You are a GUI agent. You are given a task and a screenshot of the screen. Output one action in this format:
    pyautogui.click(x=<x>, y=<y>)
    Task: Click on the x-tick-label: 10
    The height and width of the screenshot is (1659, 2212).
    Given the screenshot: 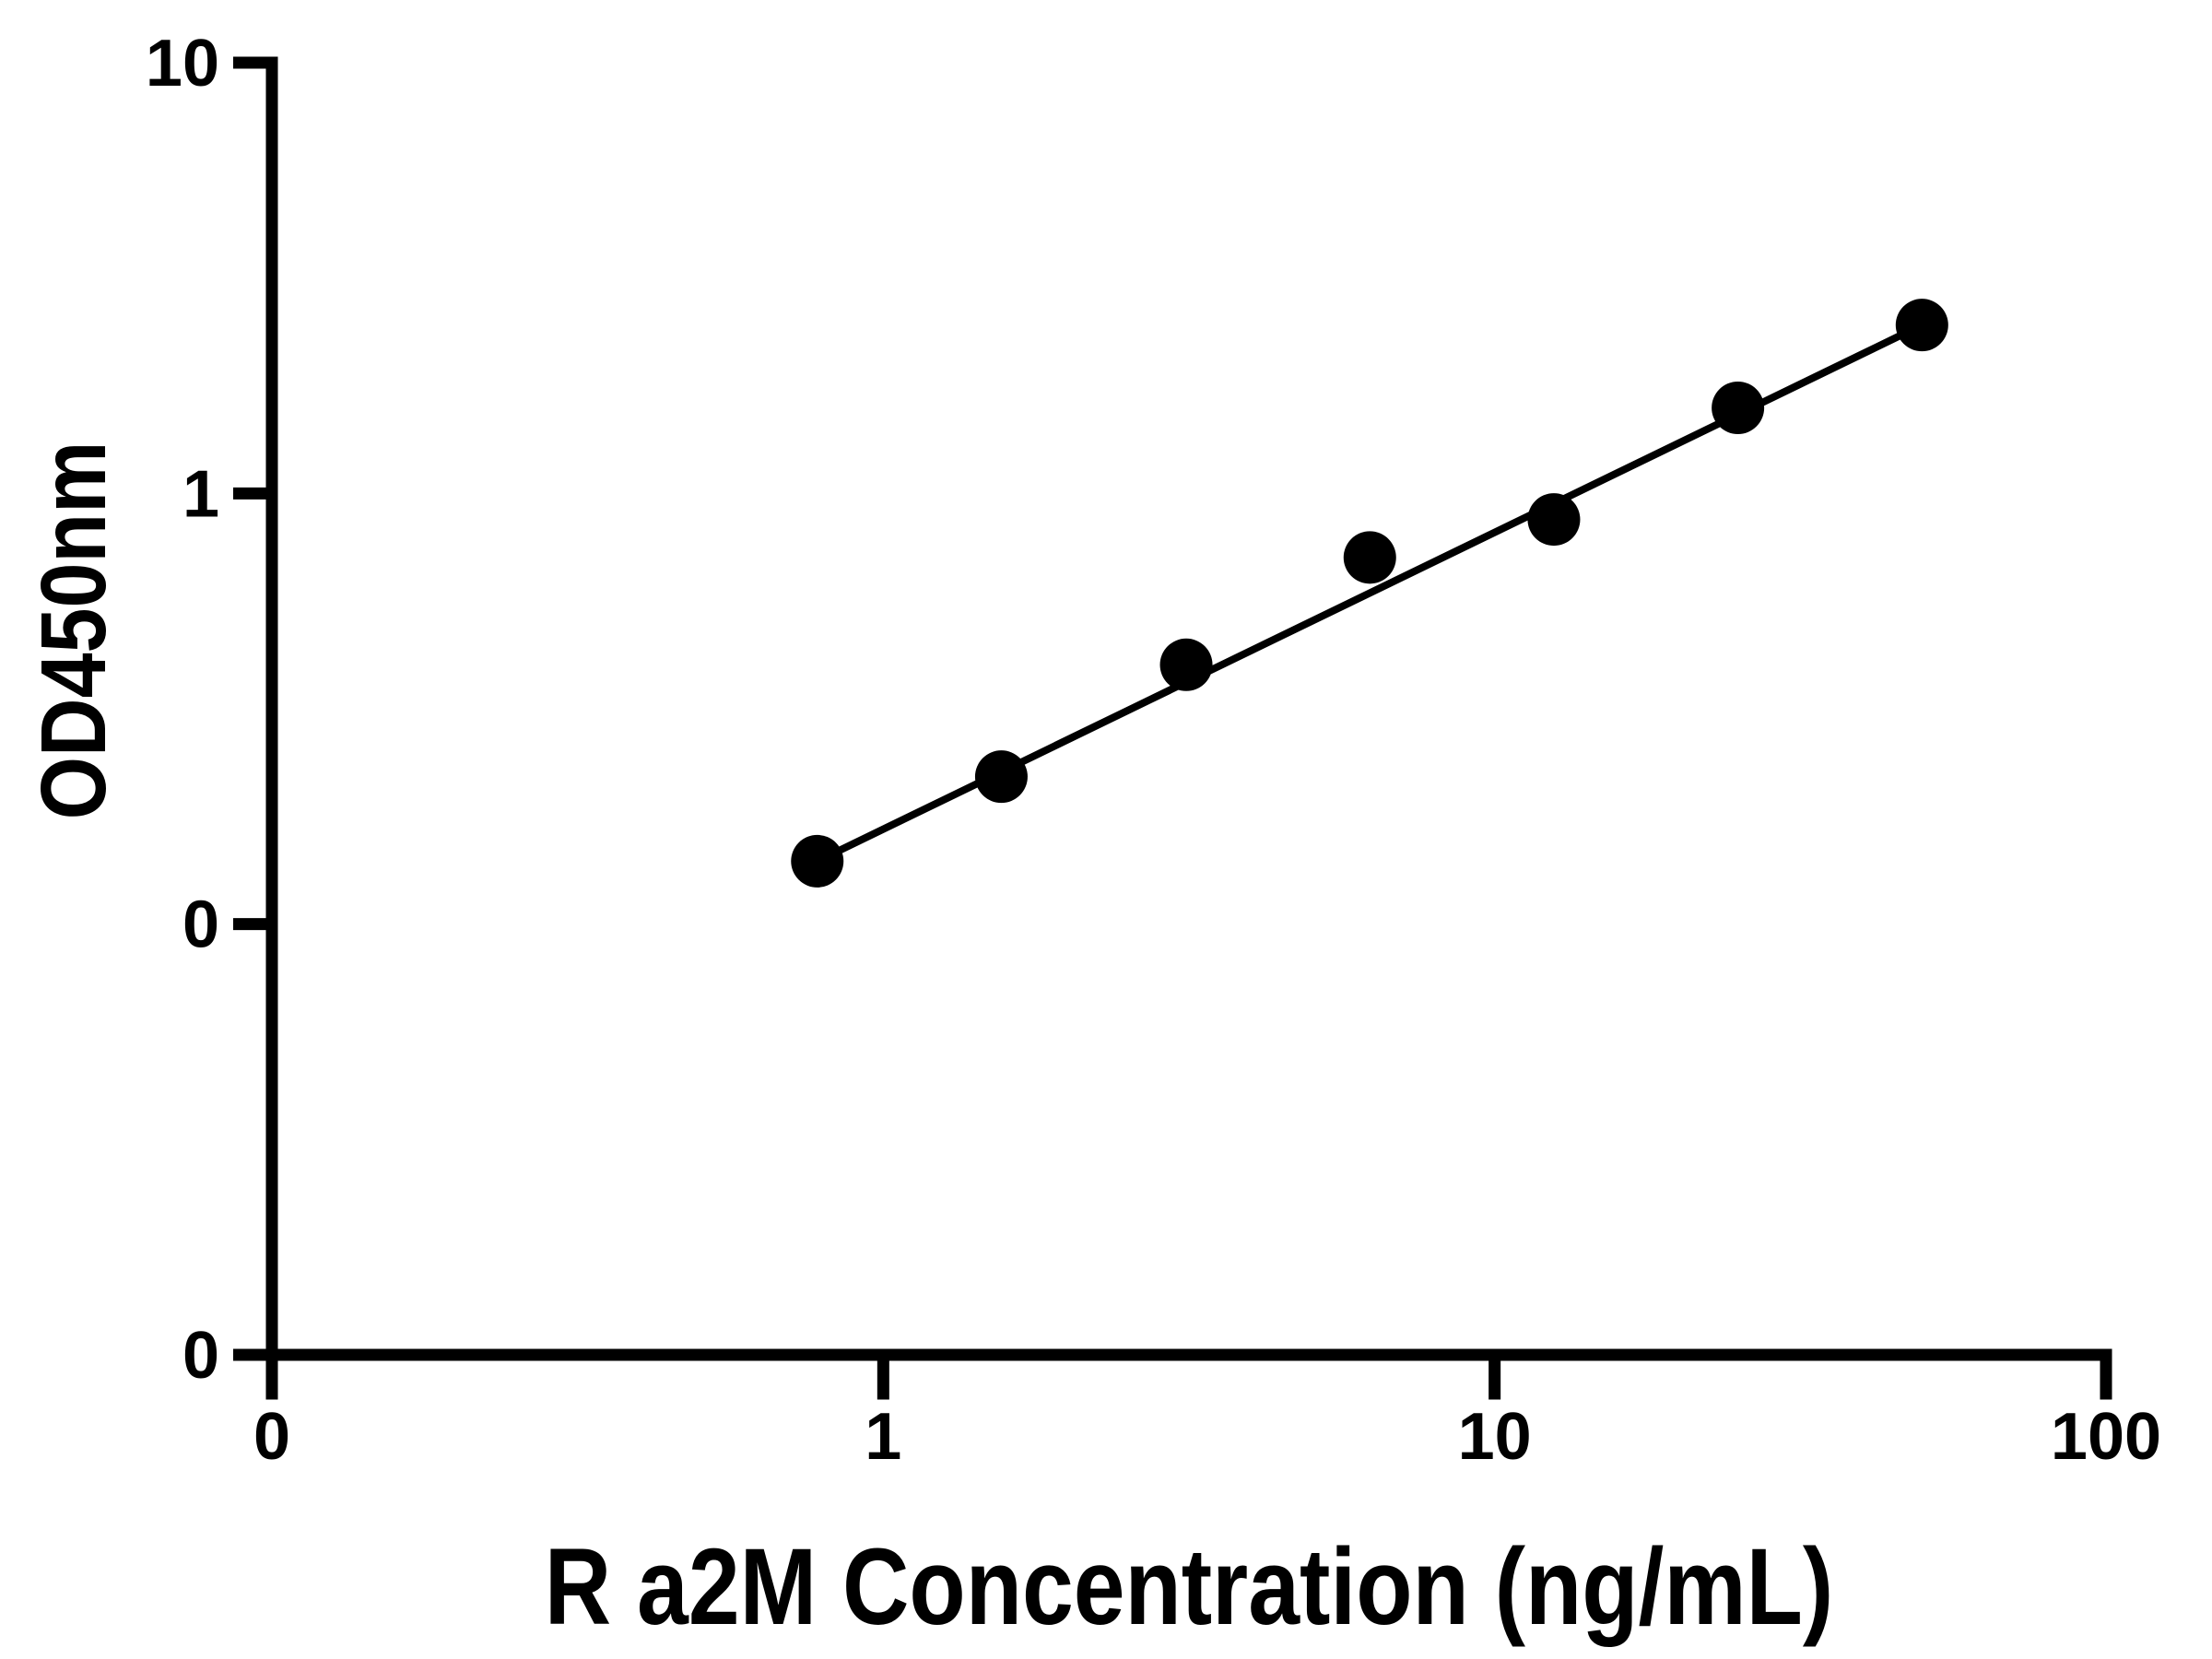 What is the action you would take?
    pyautogui.click(x=1495, y=1437)
    